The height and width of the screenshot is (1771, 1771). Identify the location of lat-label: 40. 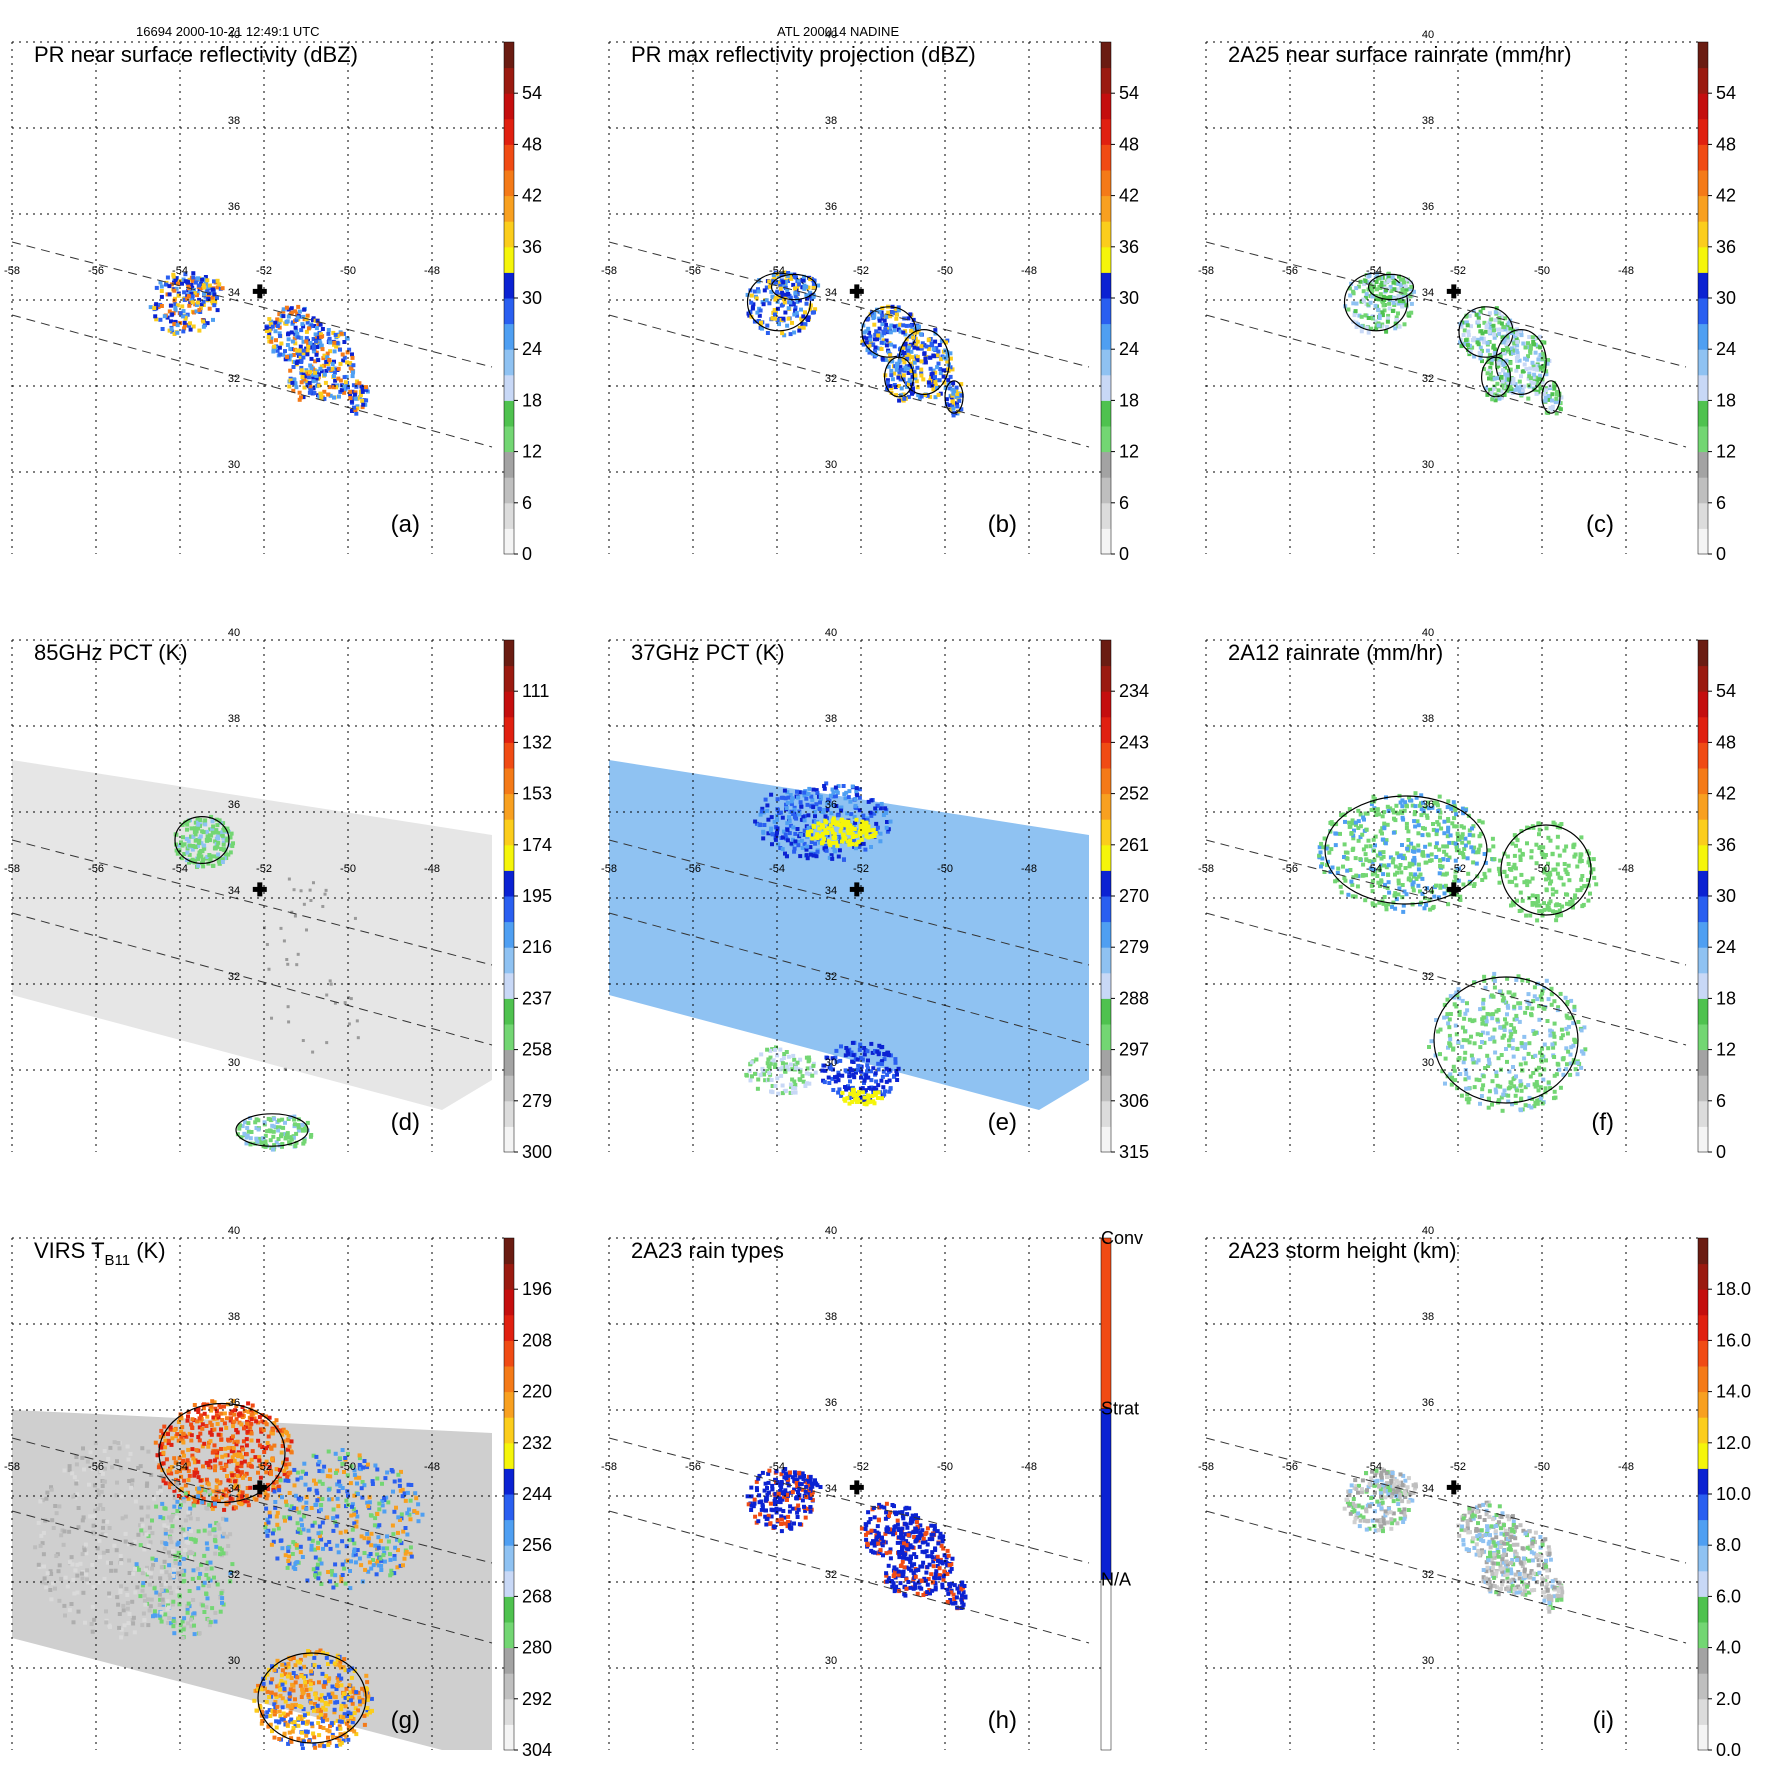
(234, 633).